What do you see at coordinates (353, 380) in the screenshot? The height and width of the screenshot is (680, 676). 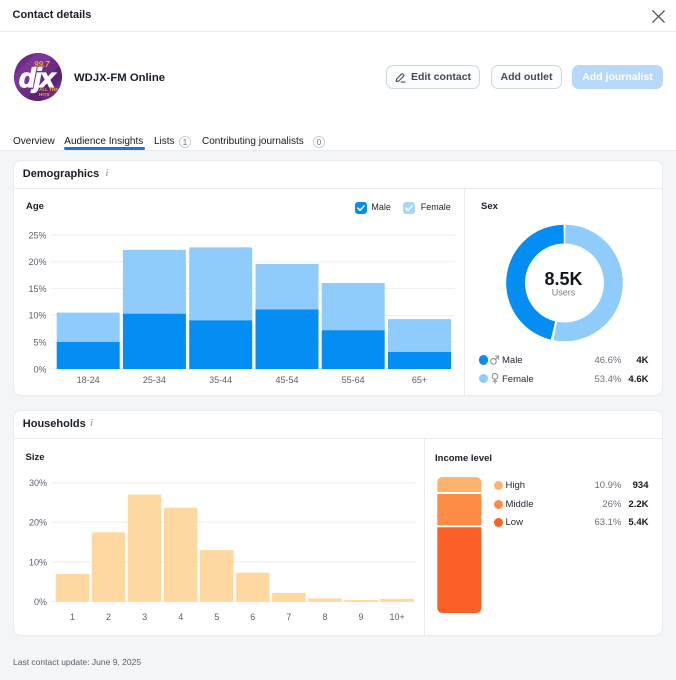 I see `svg-text: 55-64` at bounding box center [353, 380].